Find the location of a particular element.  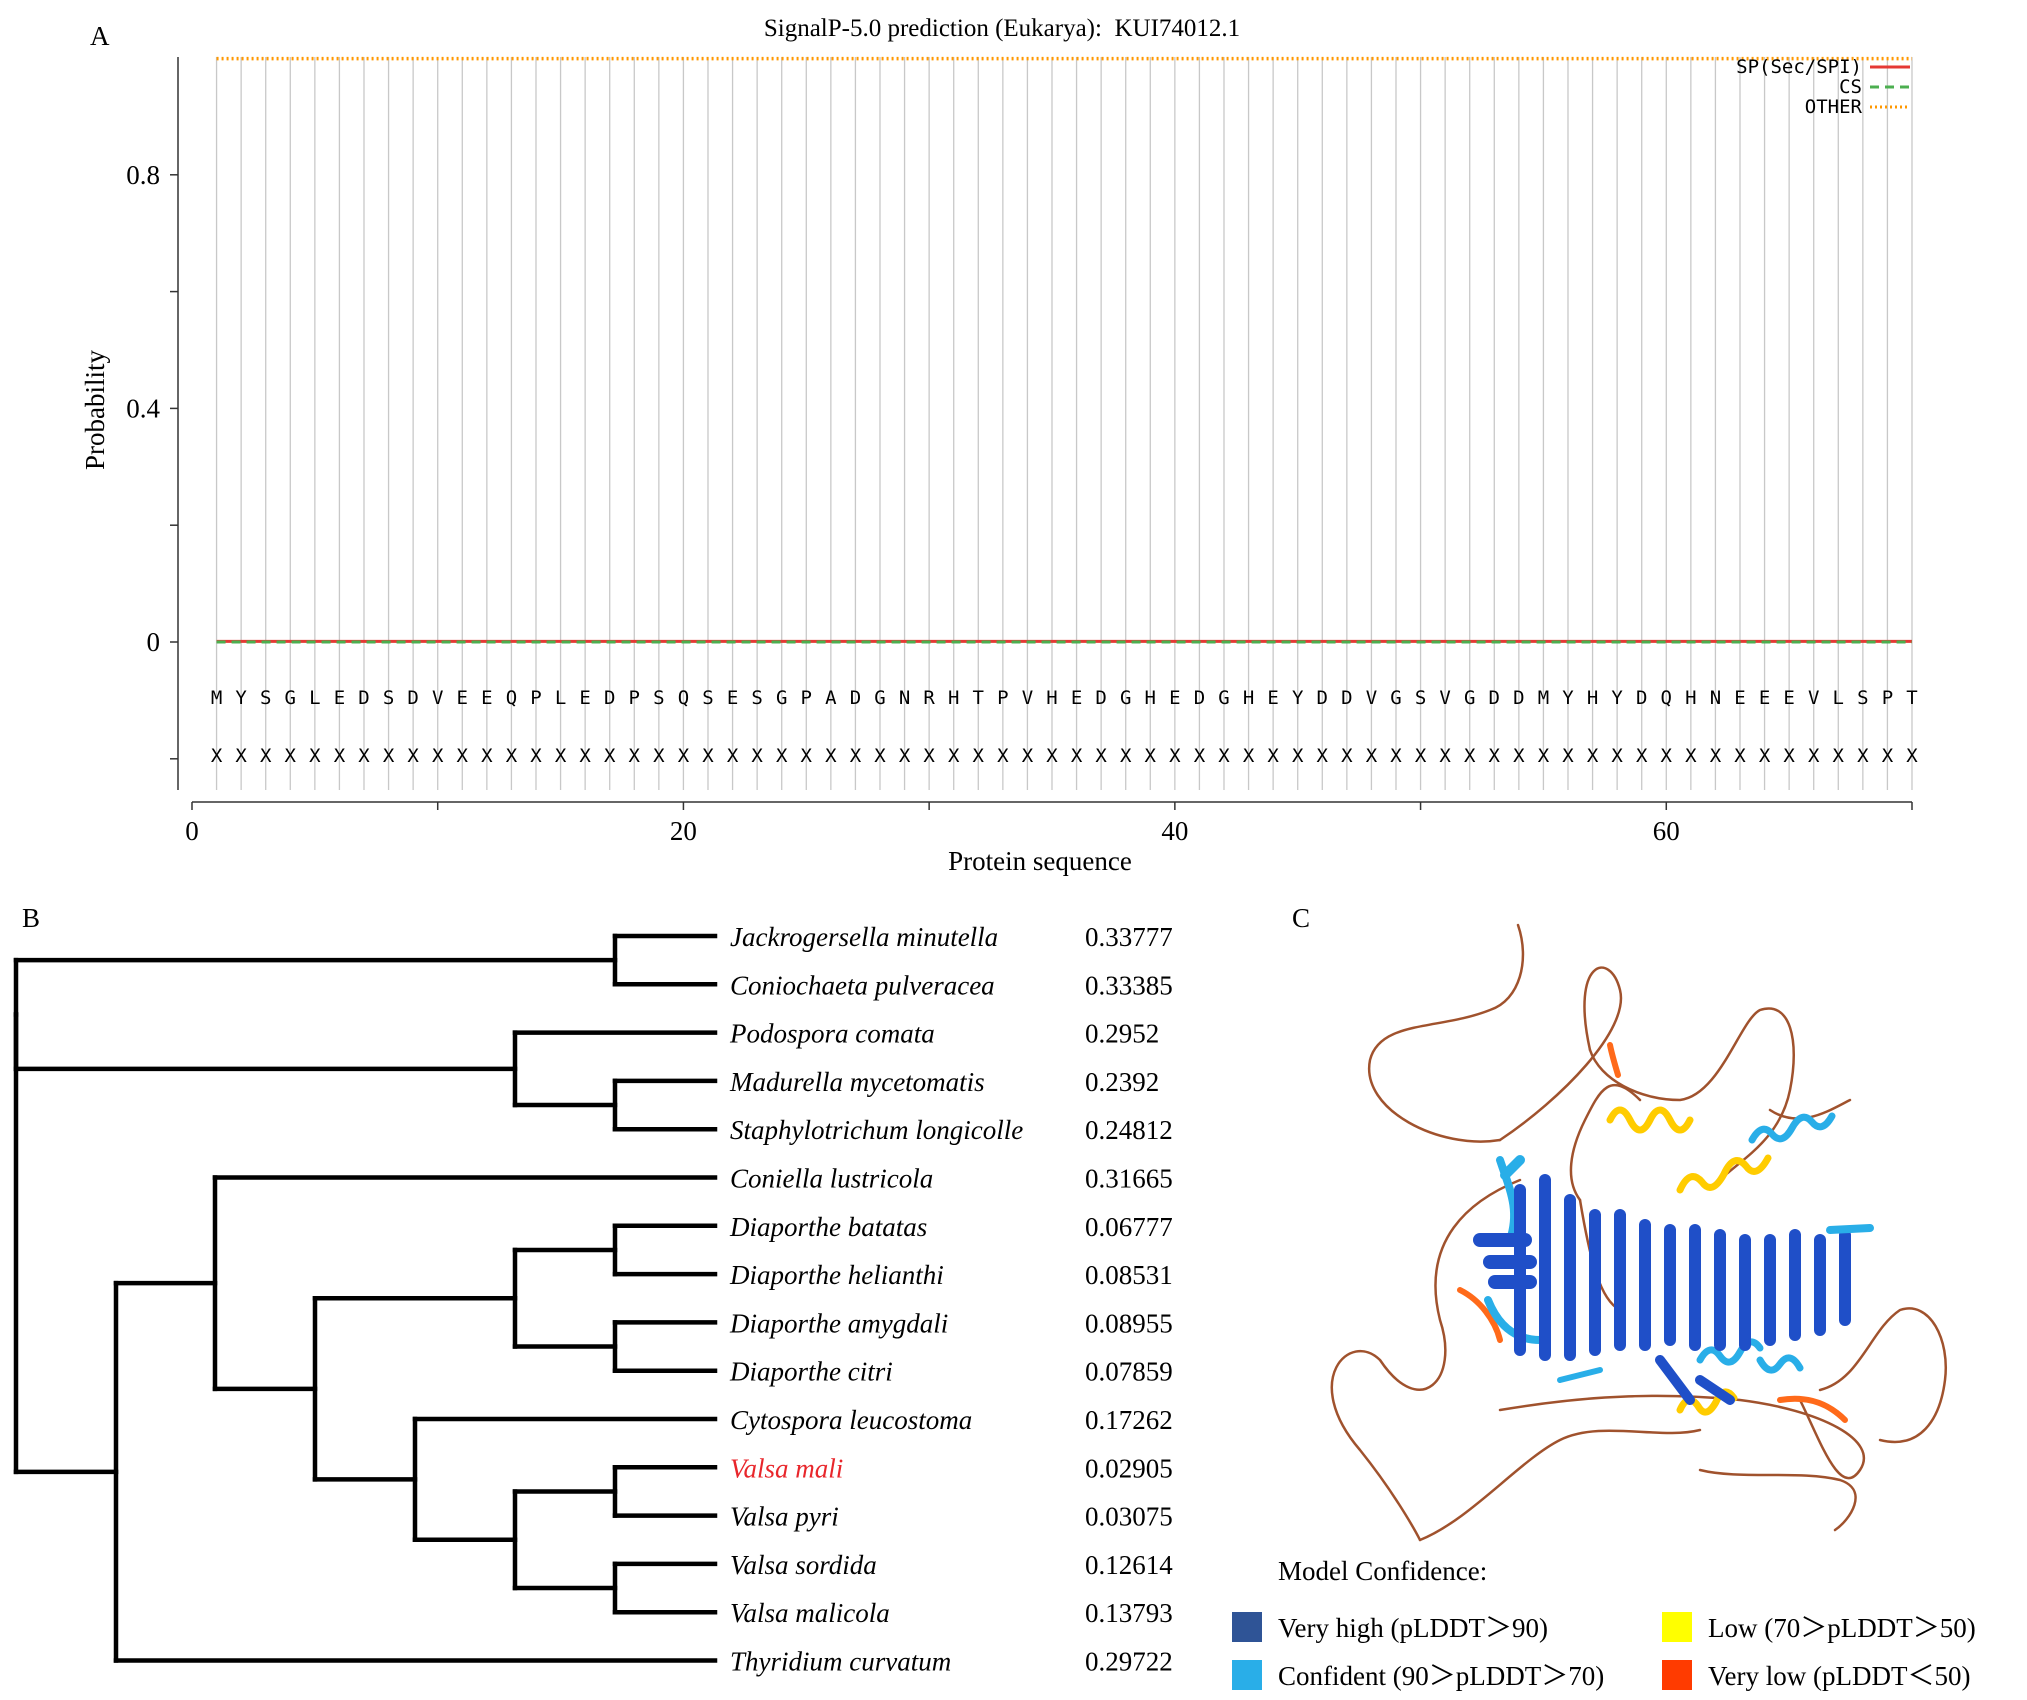

x-axis-label: Protein sequence is located at coordinates (1040, 861).